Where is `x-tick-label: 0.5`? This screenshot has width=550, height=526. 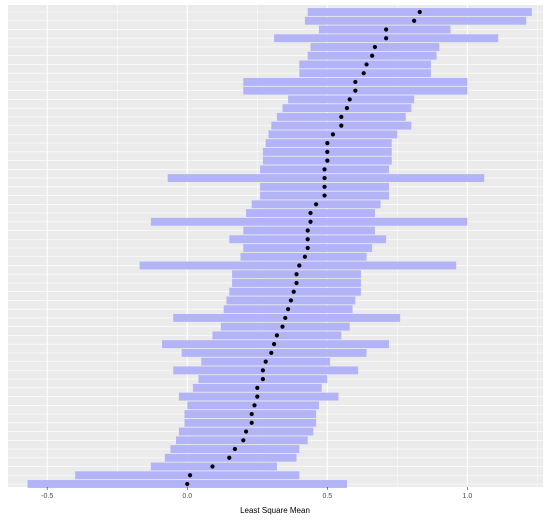 x-tick-label: 0.5 is located at coordinates (327, 496).